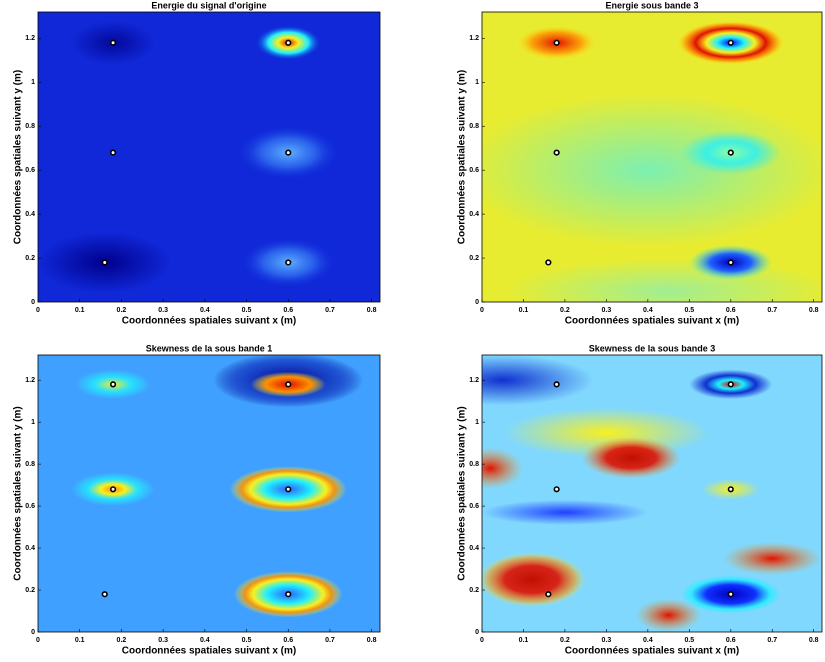 The width and height of the screenshot is (825, 662). I want to click on chart-title: Skewness de la sous bande 1, so click(209, 348).